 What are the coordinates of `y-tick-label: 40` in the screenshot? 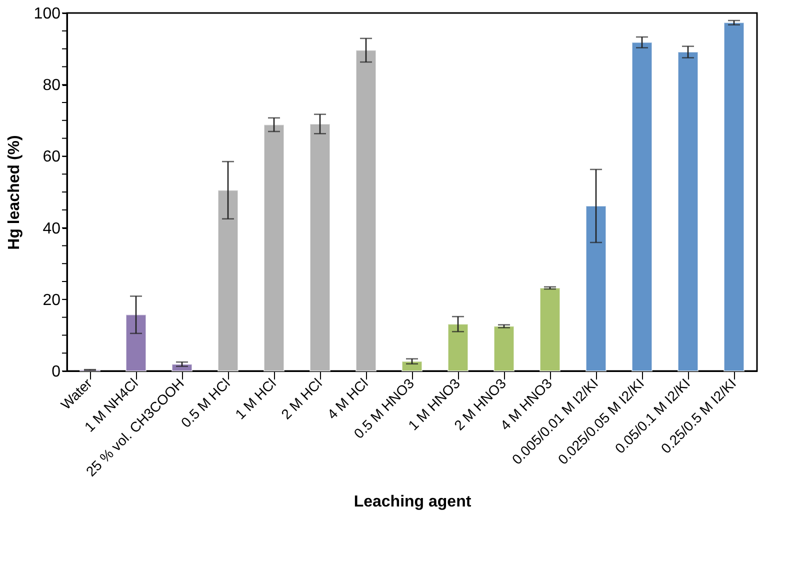 It's located at (51, 229).